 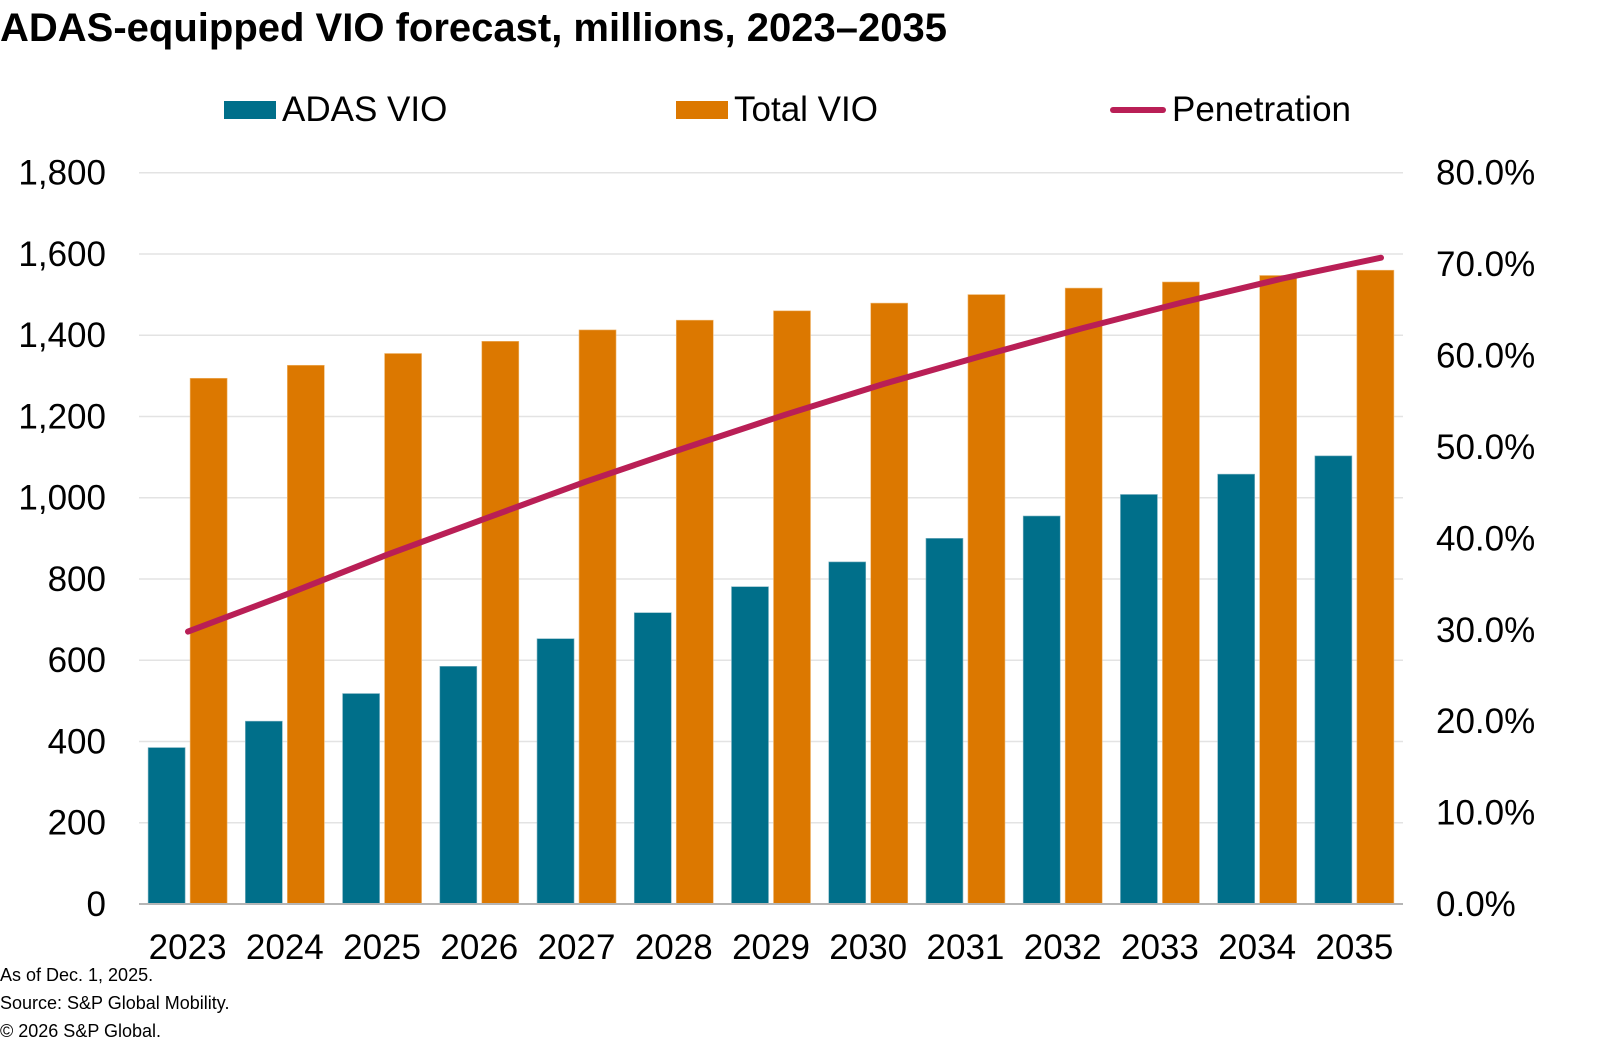 What do you see at coordinates (77, 975) in the screenshot?
I see `footer-as-of: As of Dec. 1, 2025.` at bounding box center [77, 975].